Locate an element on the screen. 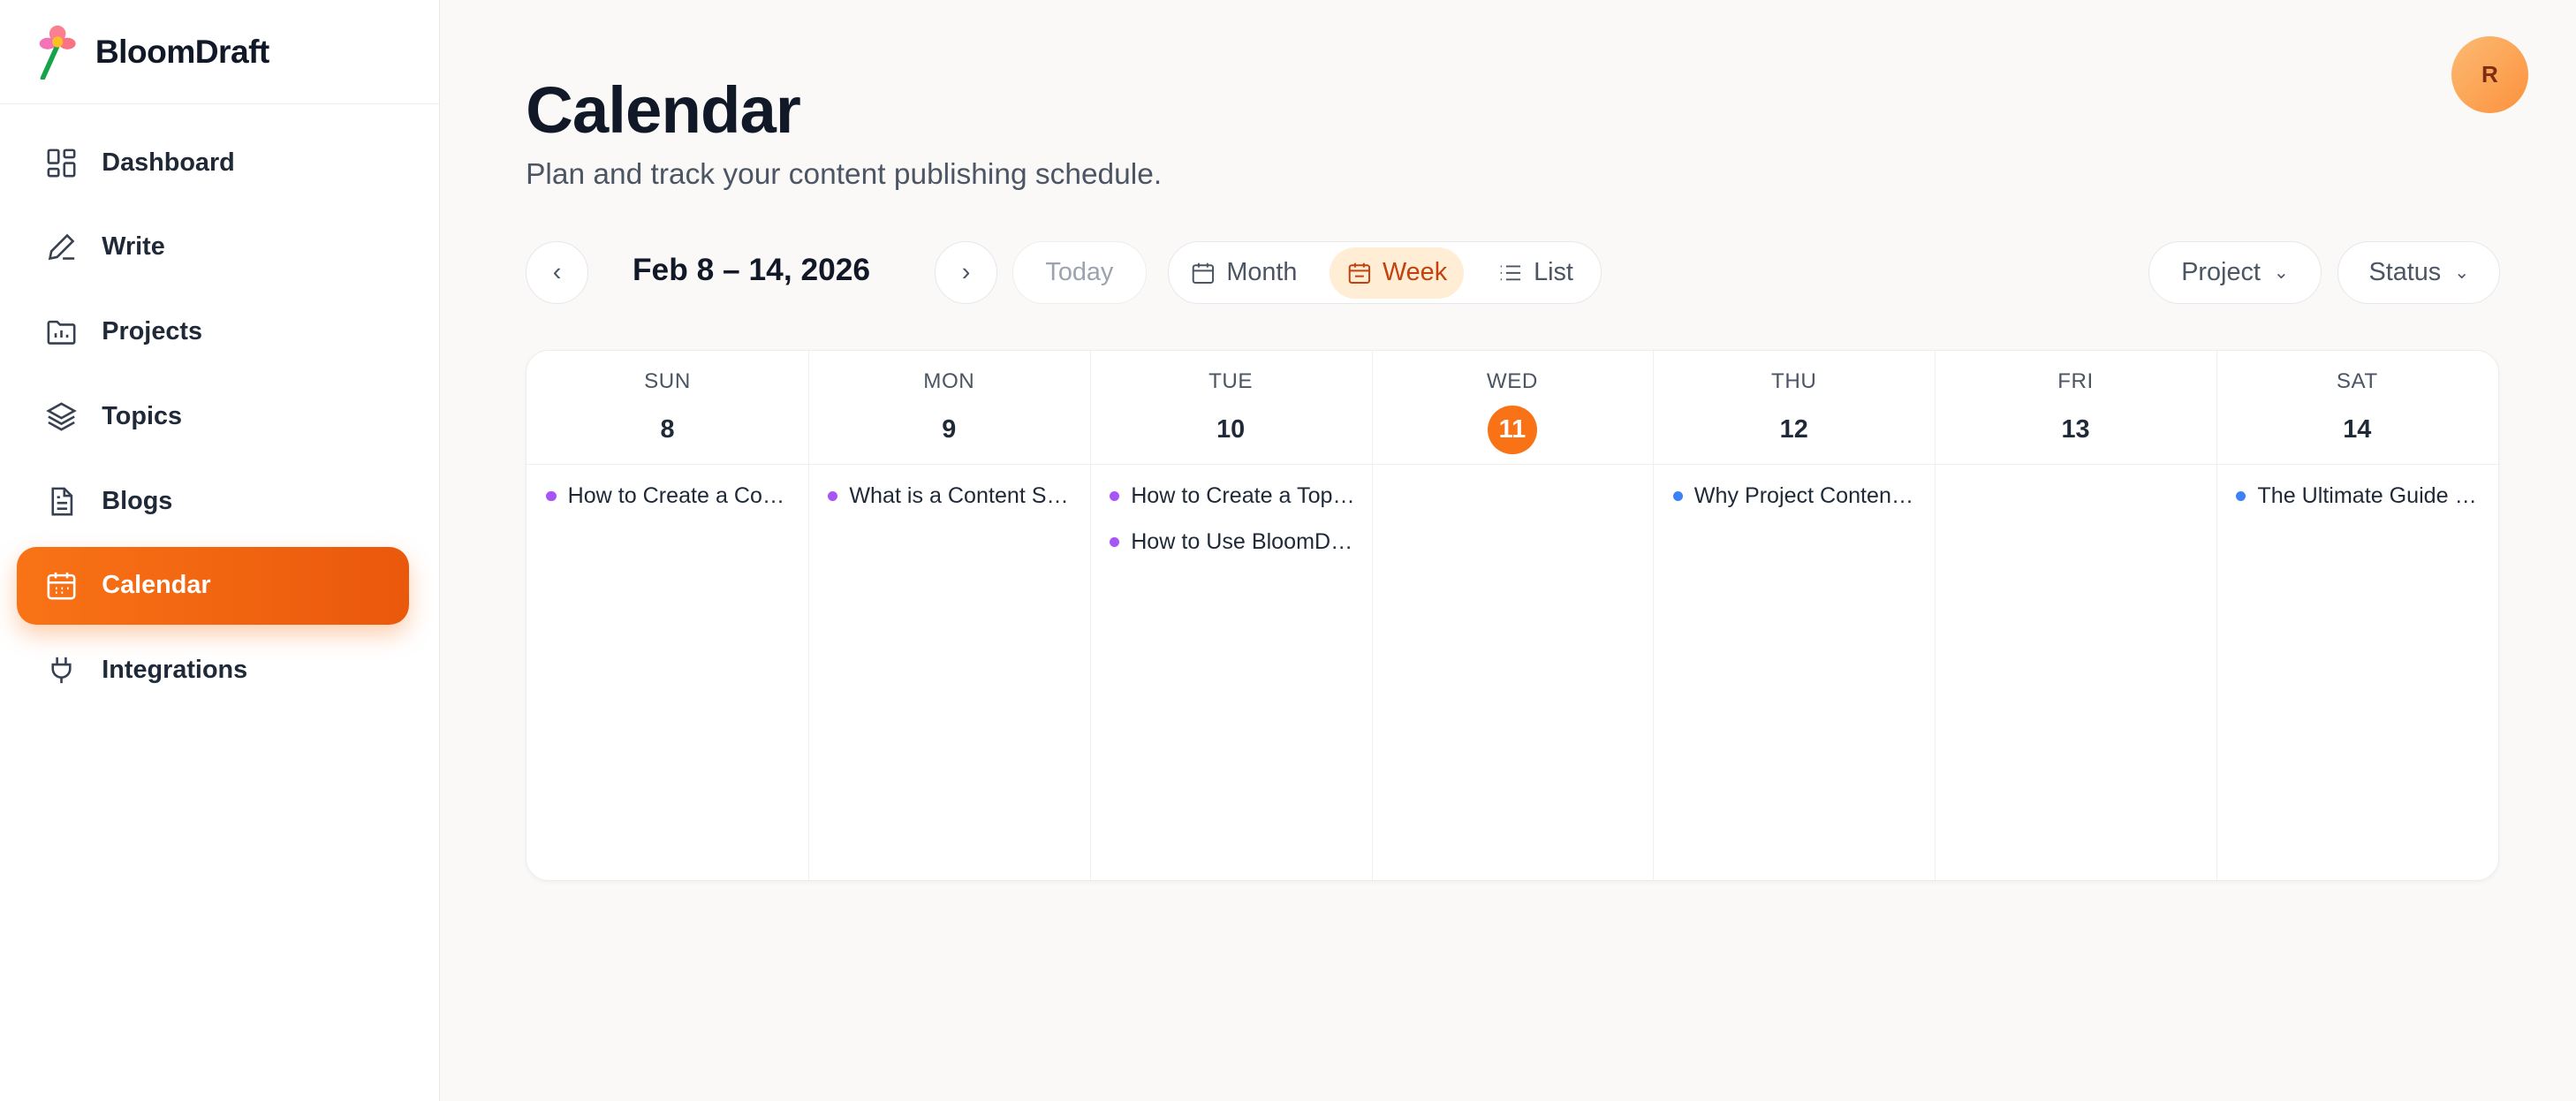  layers-icon is located at coordinates (62, 416).